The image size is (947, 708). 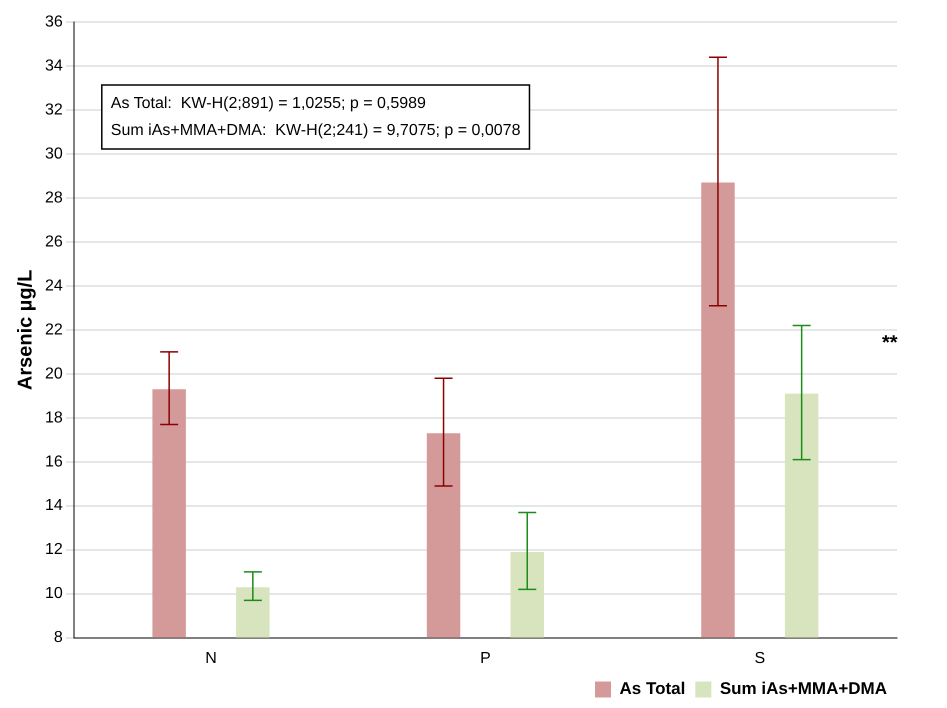 What do you see at coordinates (54, 65) in the screenshot?
I see `y-tick-label: 34` at bounding box center [54, 65].